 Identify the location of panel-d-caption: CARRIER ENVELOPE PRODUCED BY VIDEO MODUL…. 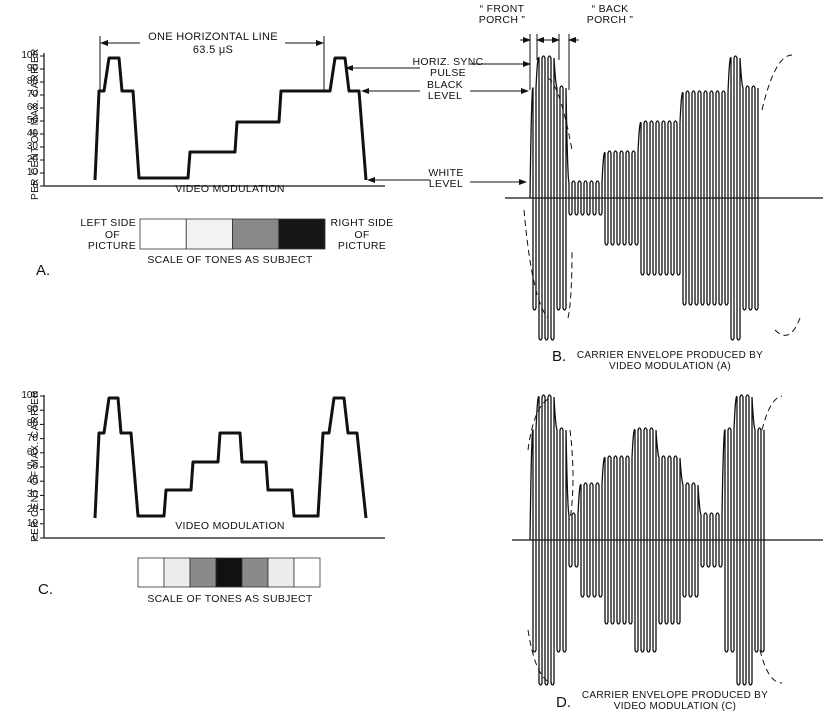
(675, 701).